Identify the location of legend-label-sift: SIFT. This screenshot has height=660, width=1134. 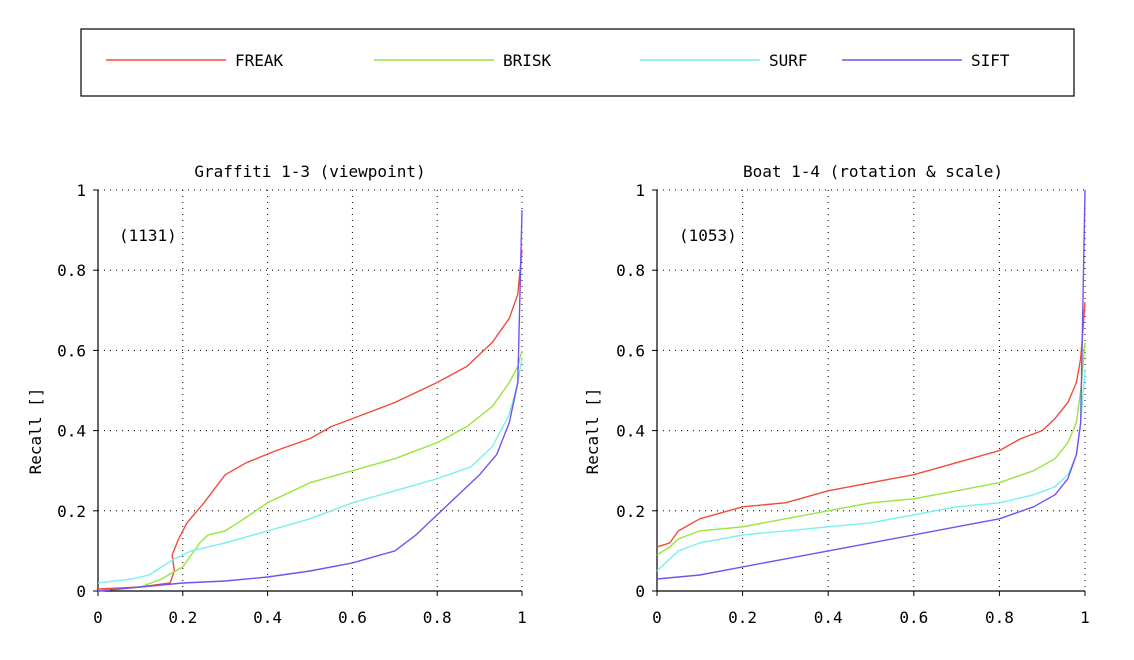
(990, 60).